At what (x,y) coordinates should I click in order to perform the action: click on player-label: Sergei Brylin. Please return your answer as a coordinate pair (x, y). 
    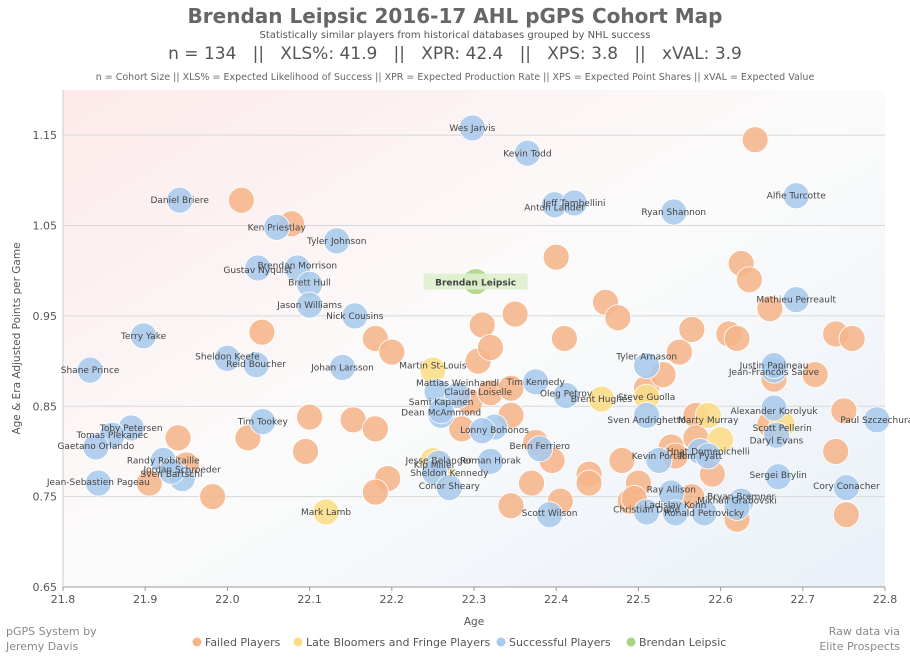
    Looking at the image, I should click on (777, 476).